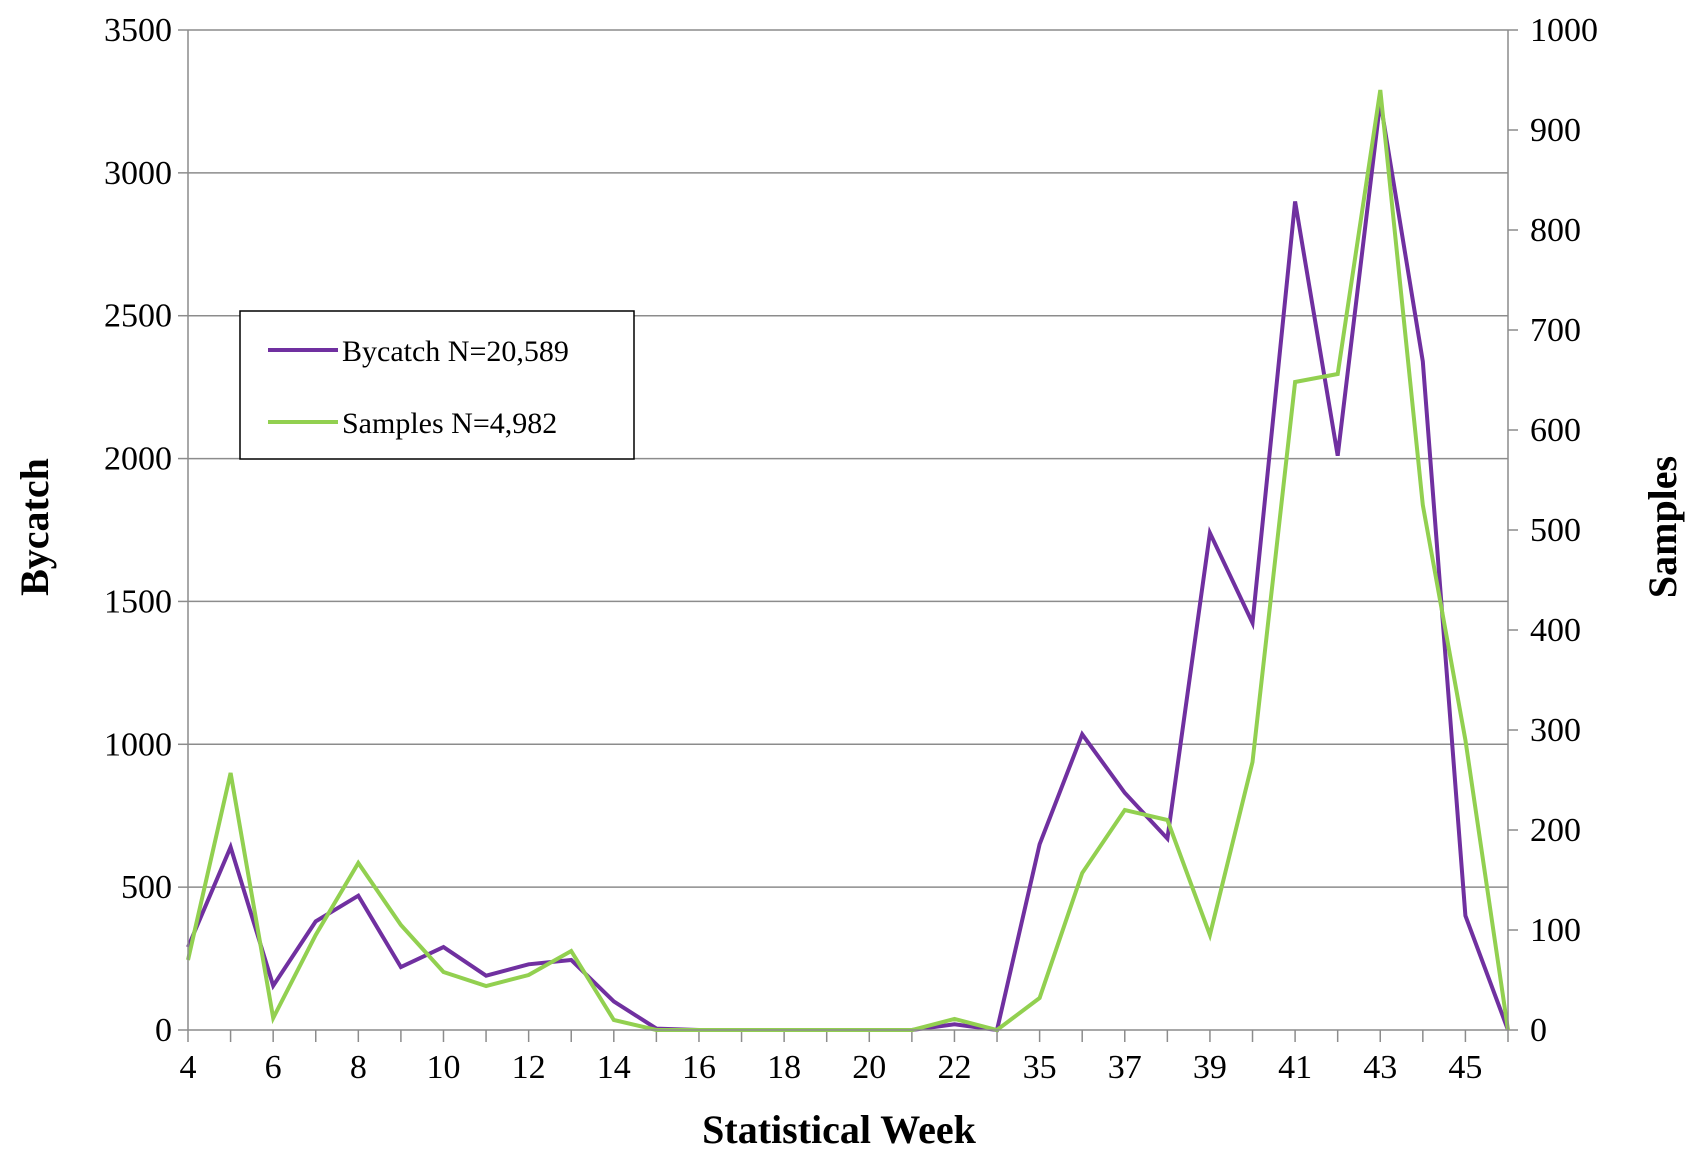 The height and width of the screenshot is (1149, 1690). Describe the element at coordinates (784, 1067) in the screenshot. I see `x-tick-label: 18` at that location.